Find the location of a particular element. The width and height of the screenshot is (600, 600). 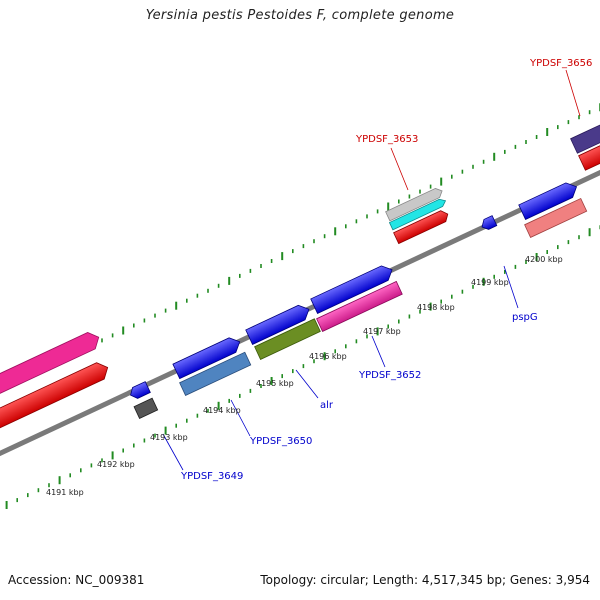

kbp-label-4191: 4191 kbp is located at coordinates (65, 492).